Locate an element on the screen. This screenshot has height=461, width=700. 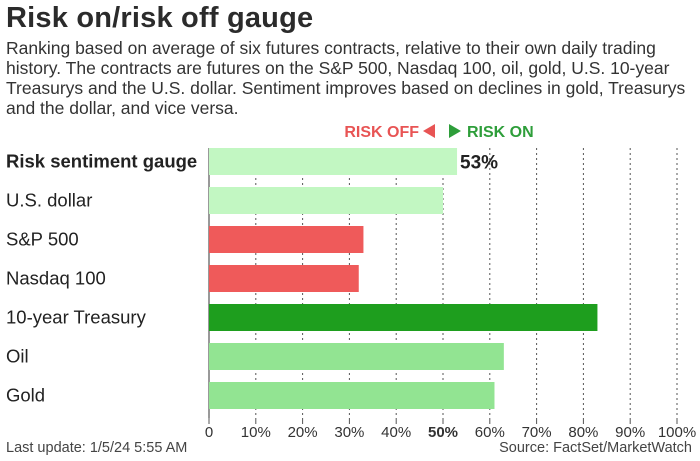
category-label: S&P 500 is located at coordinates (42, 239).